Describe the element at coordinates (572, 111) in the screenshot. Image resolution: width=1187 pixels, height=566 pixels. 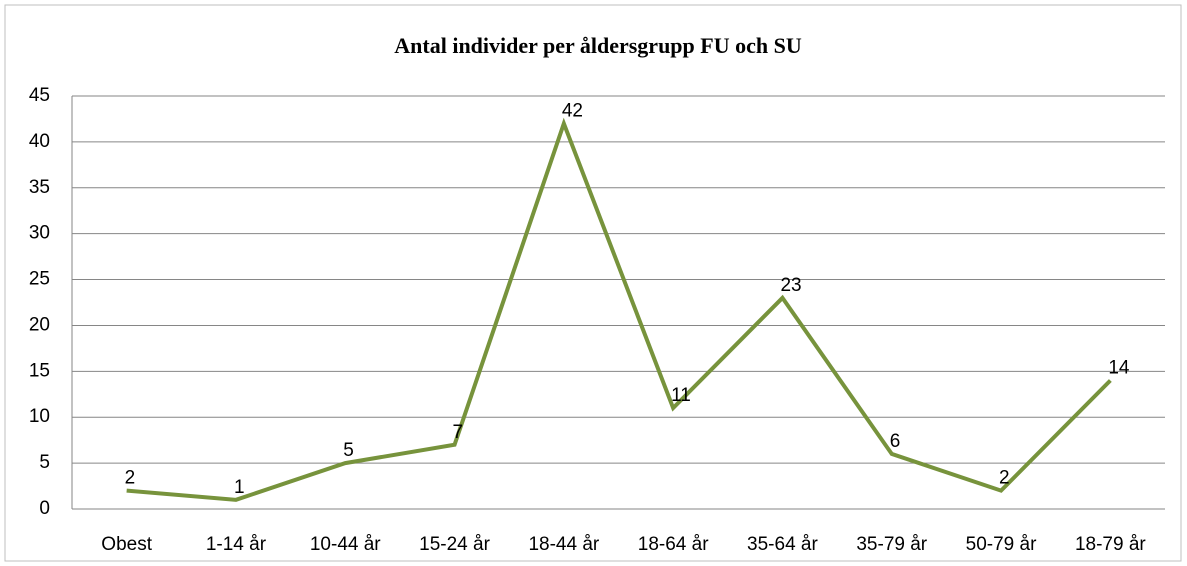
I see `data-label: 42` at that location.